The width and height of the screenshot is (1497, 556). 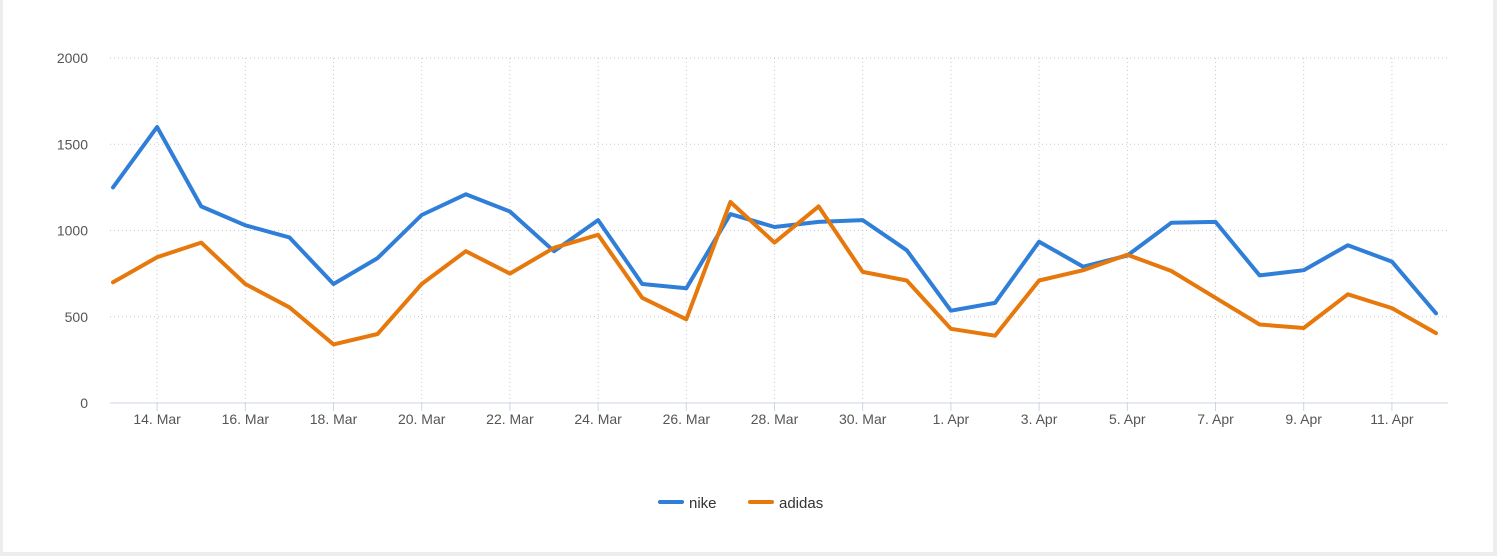 I want to click on y-tick-label: 2000, so click(x=72, y=58).